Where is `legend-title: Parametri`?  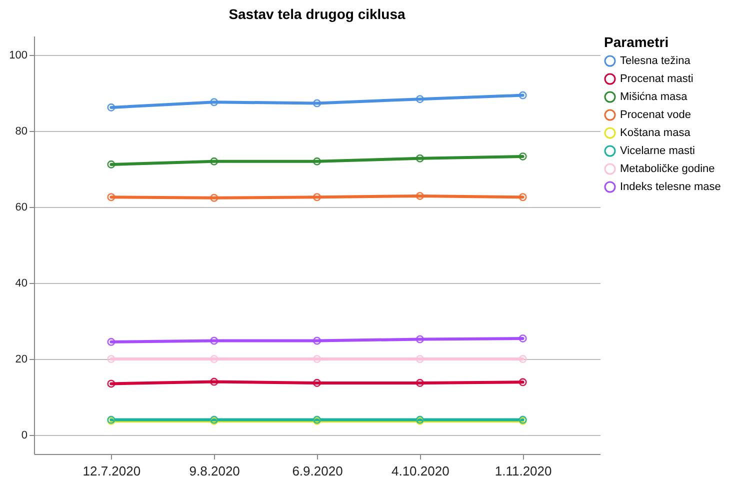
legend-title: Parametri is located at coordinates (636, 42).